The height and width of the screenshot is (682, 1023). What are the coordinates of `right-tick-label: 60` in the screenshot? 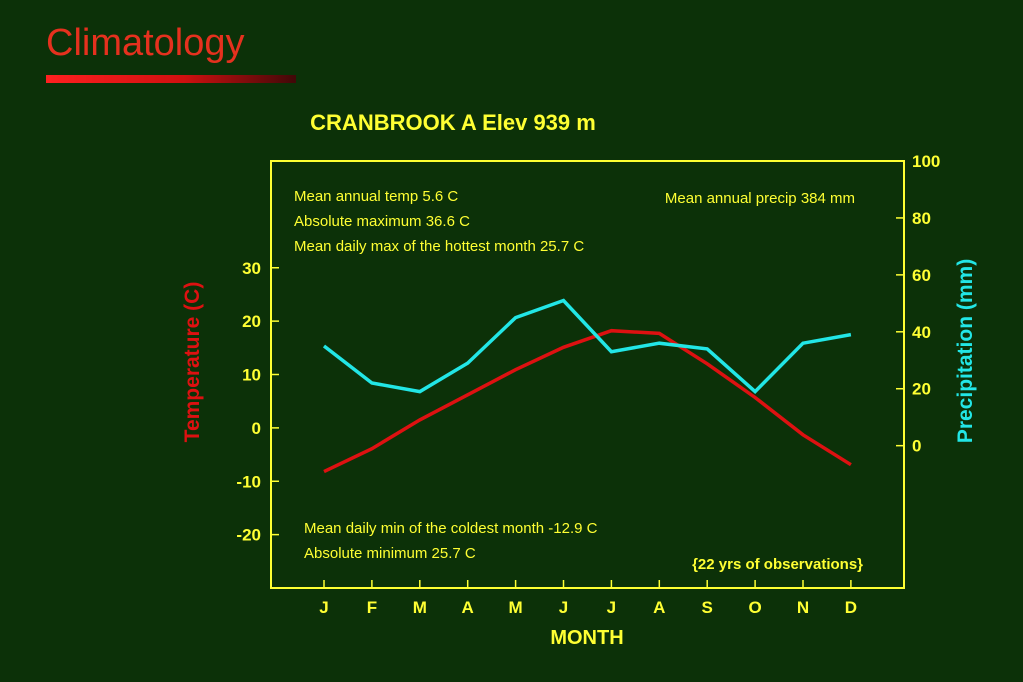 It's located at (921, 275).